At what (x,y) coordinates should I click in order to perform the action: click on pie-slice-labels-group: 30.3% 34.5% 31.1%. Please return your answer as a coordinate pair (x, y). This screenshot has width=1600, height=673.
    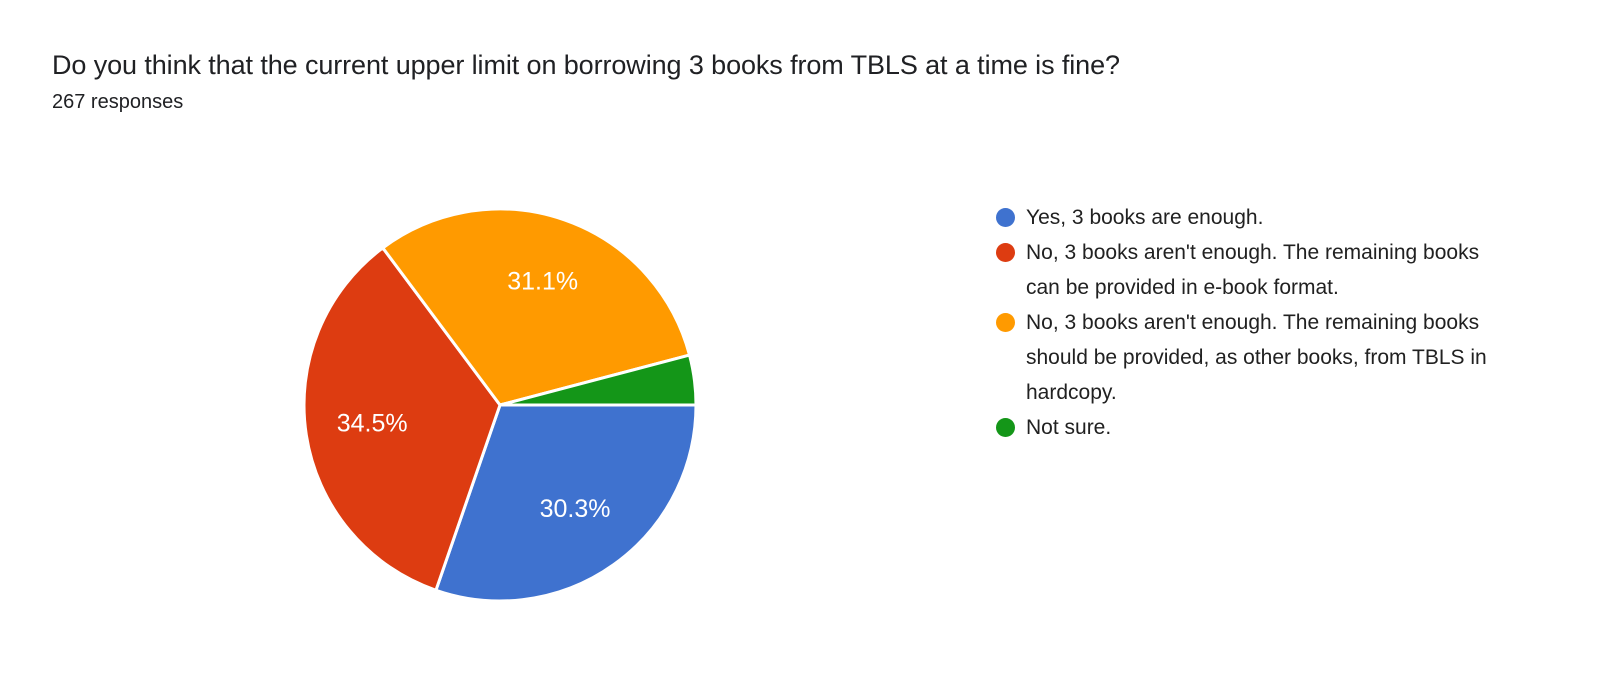
    Looking at the image, I should click on (474, 394).